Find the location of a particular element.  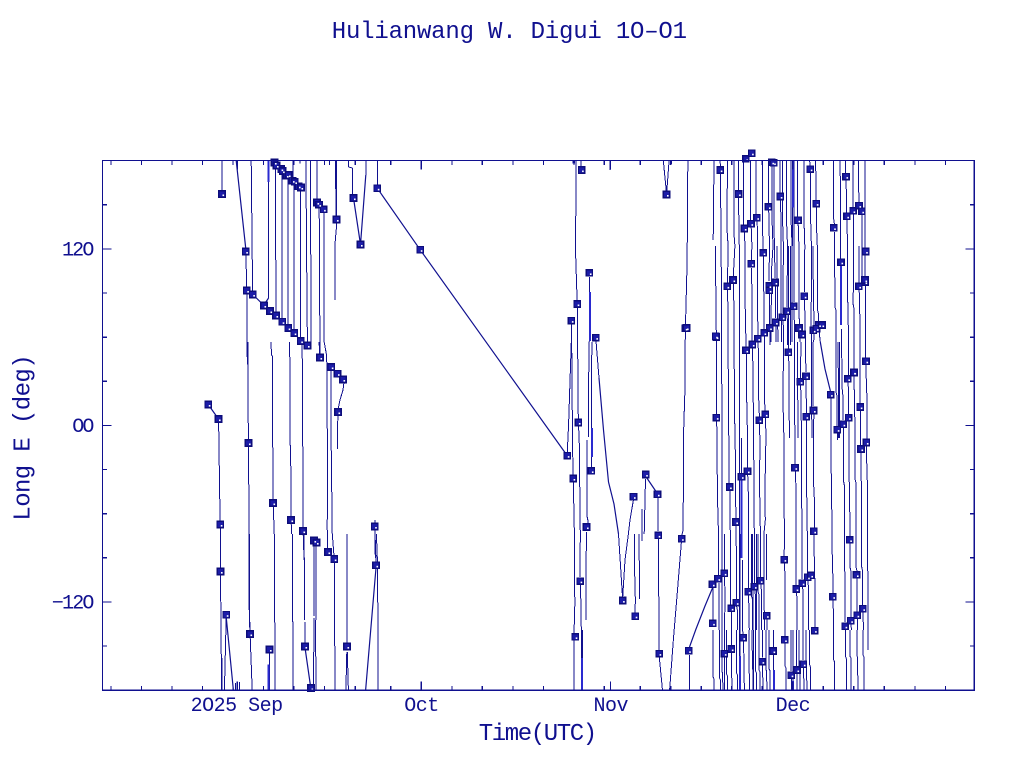

svg-text: OO is located at coordinates (82, 427).